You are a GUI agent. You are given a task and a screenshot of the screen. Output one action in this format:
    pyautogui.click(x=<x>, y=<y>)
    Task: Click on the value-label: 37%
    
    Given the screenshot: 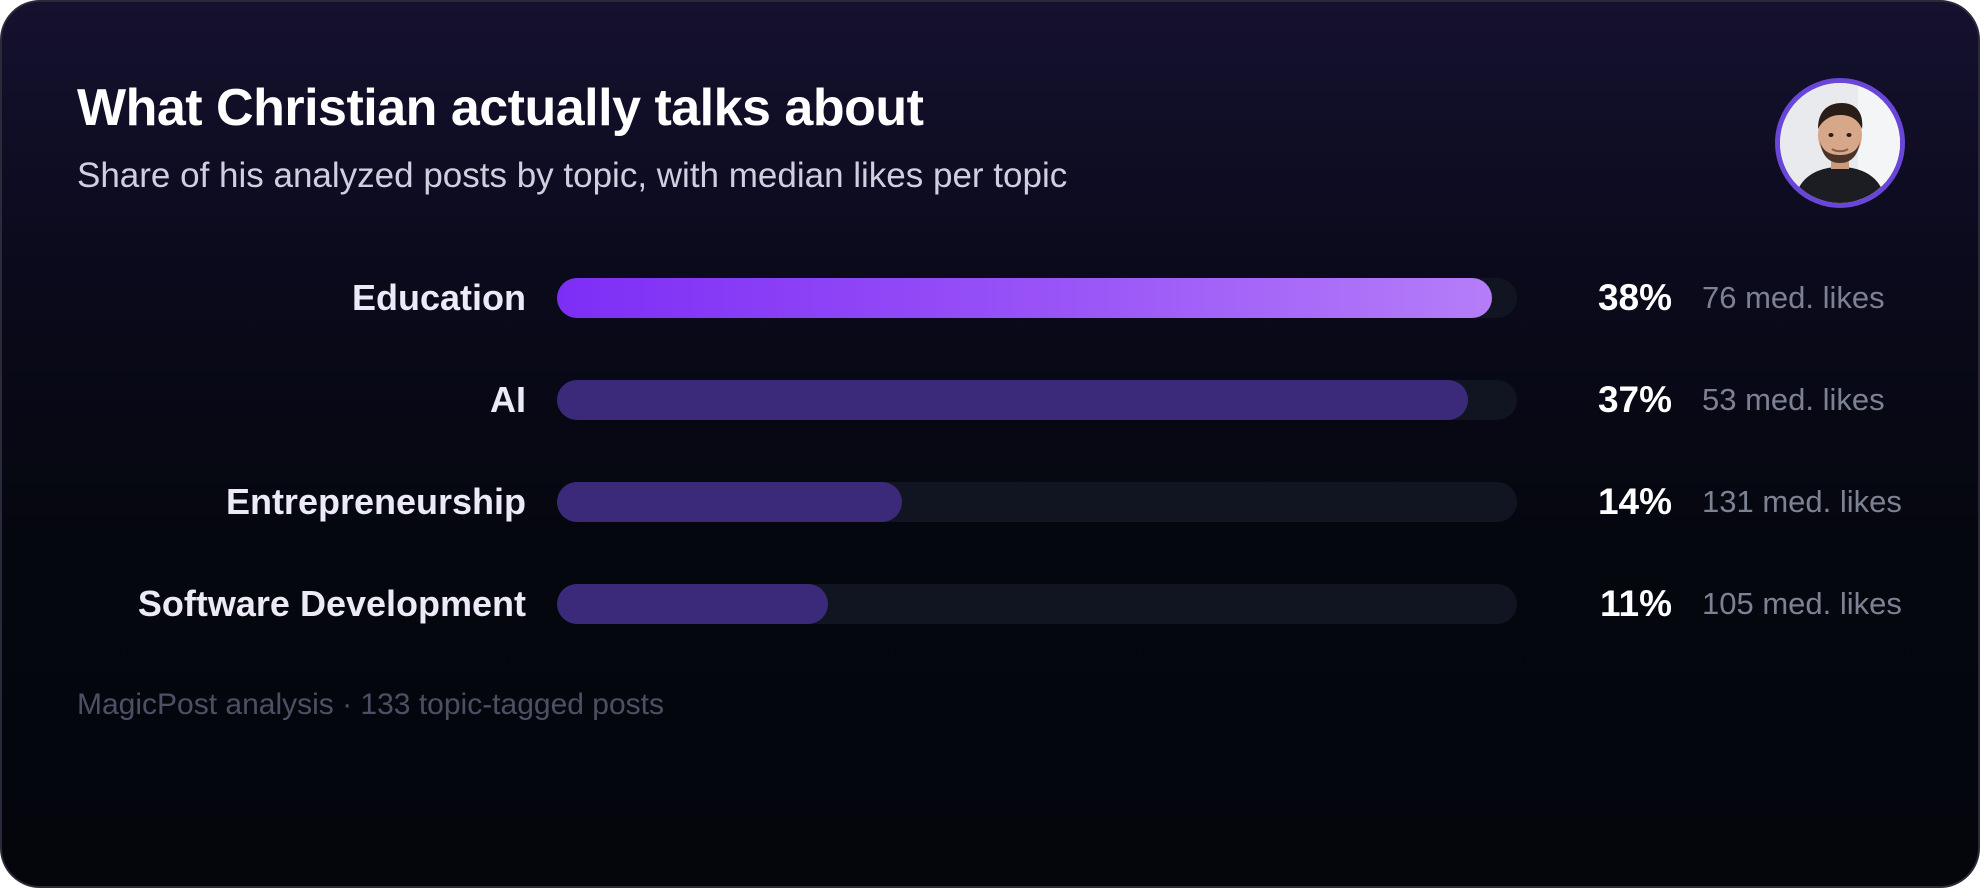 What is the action you would take?
    pyautogui.click(x=1634, y=399)
    